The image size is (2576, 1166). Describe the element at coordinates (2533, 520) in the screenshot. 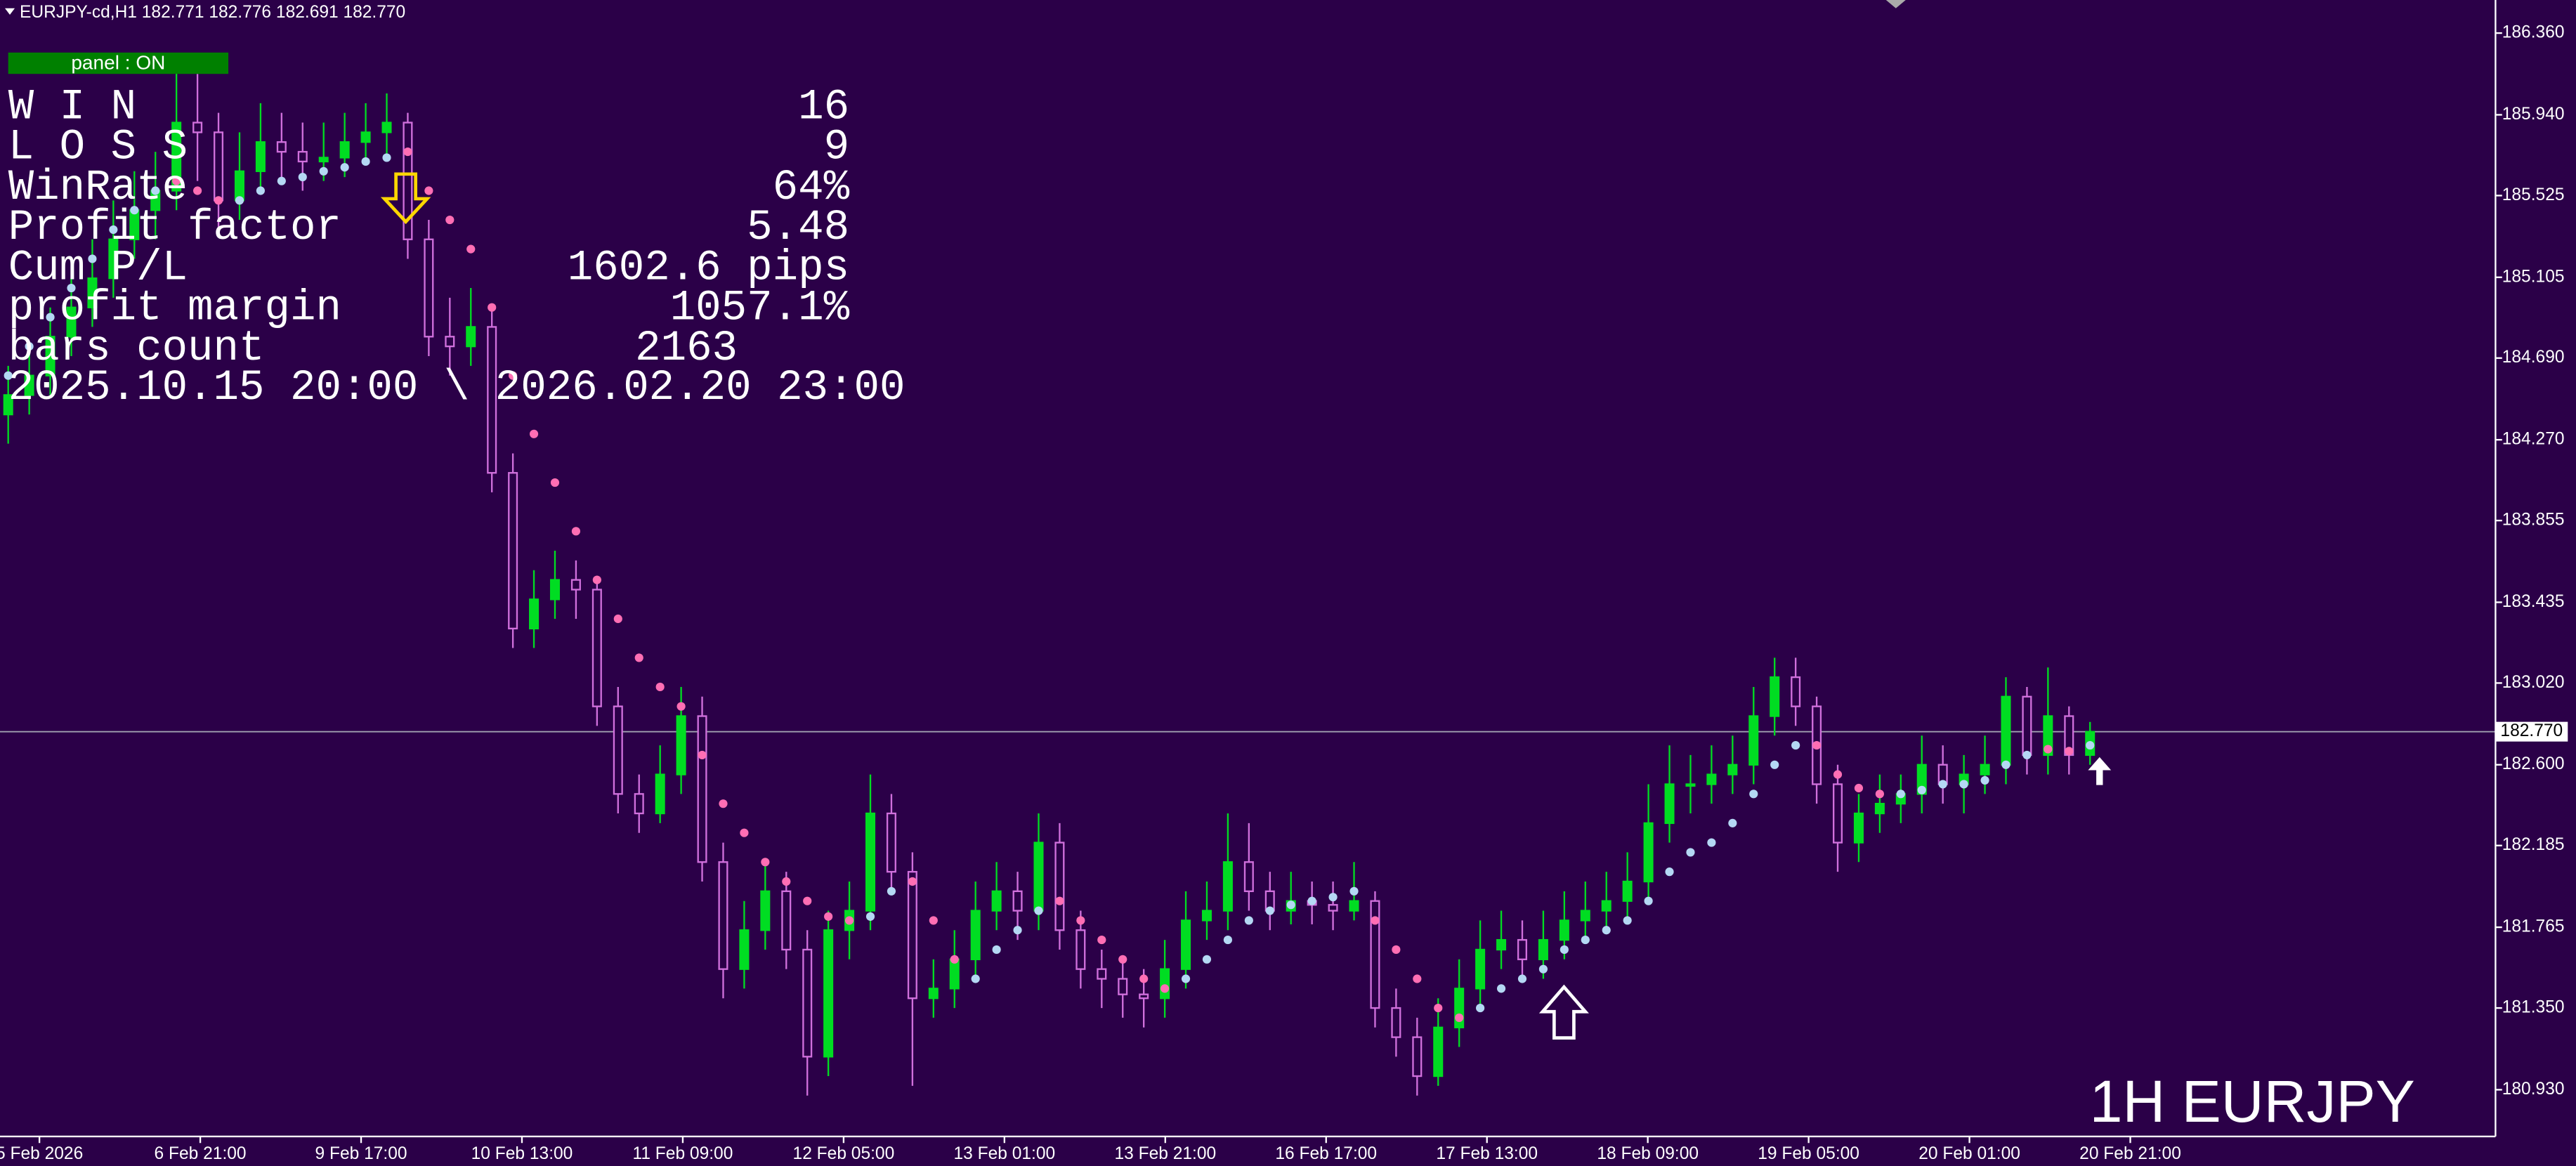

I see `y-tick-label: 183.855` at that location.